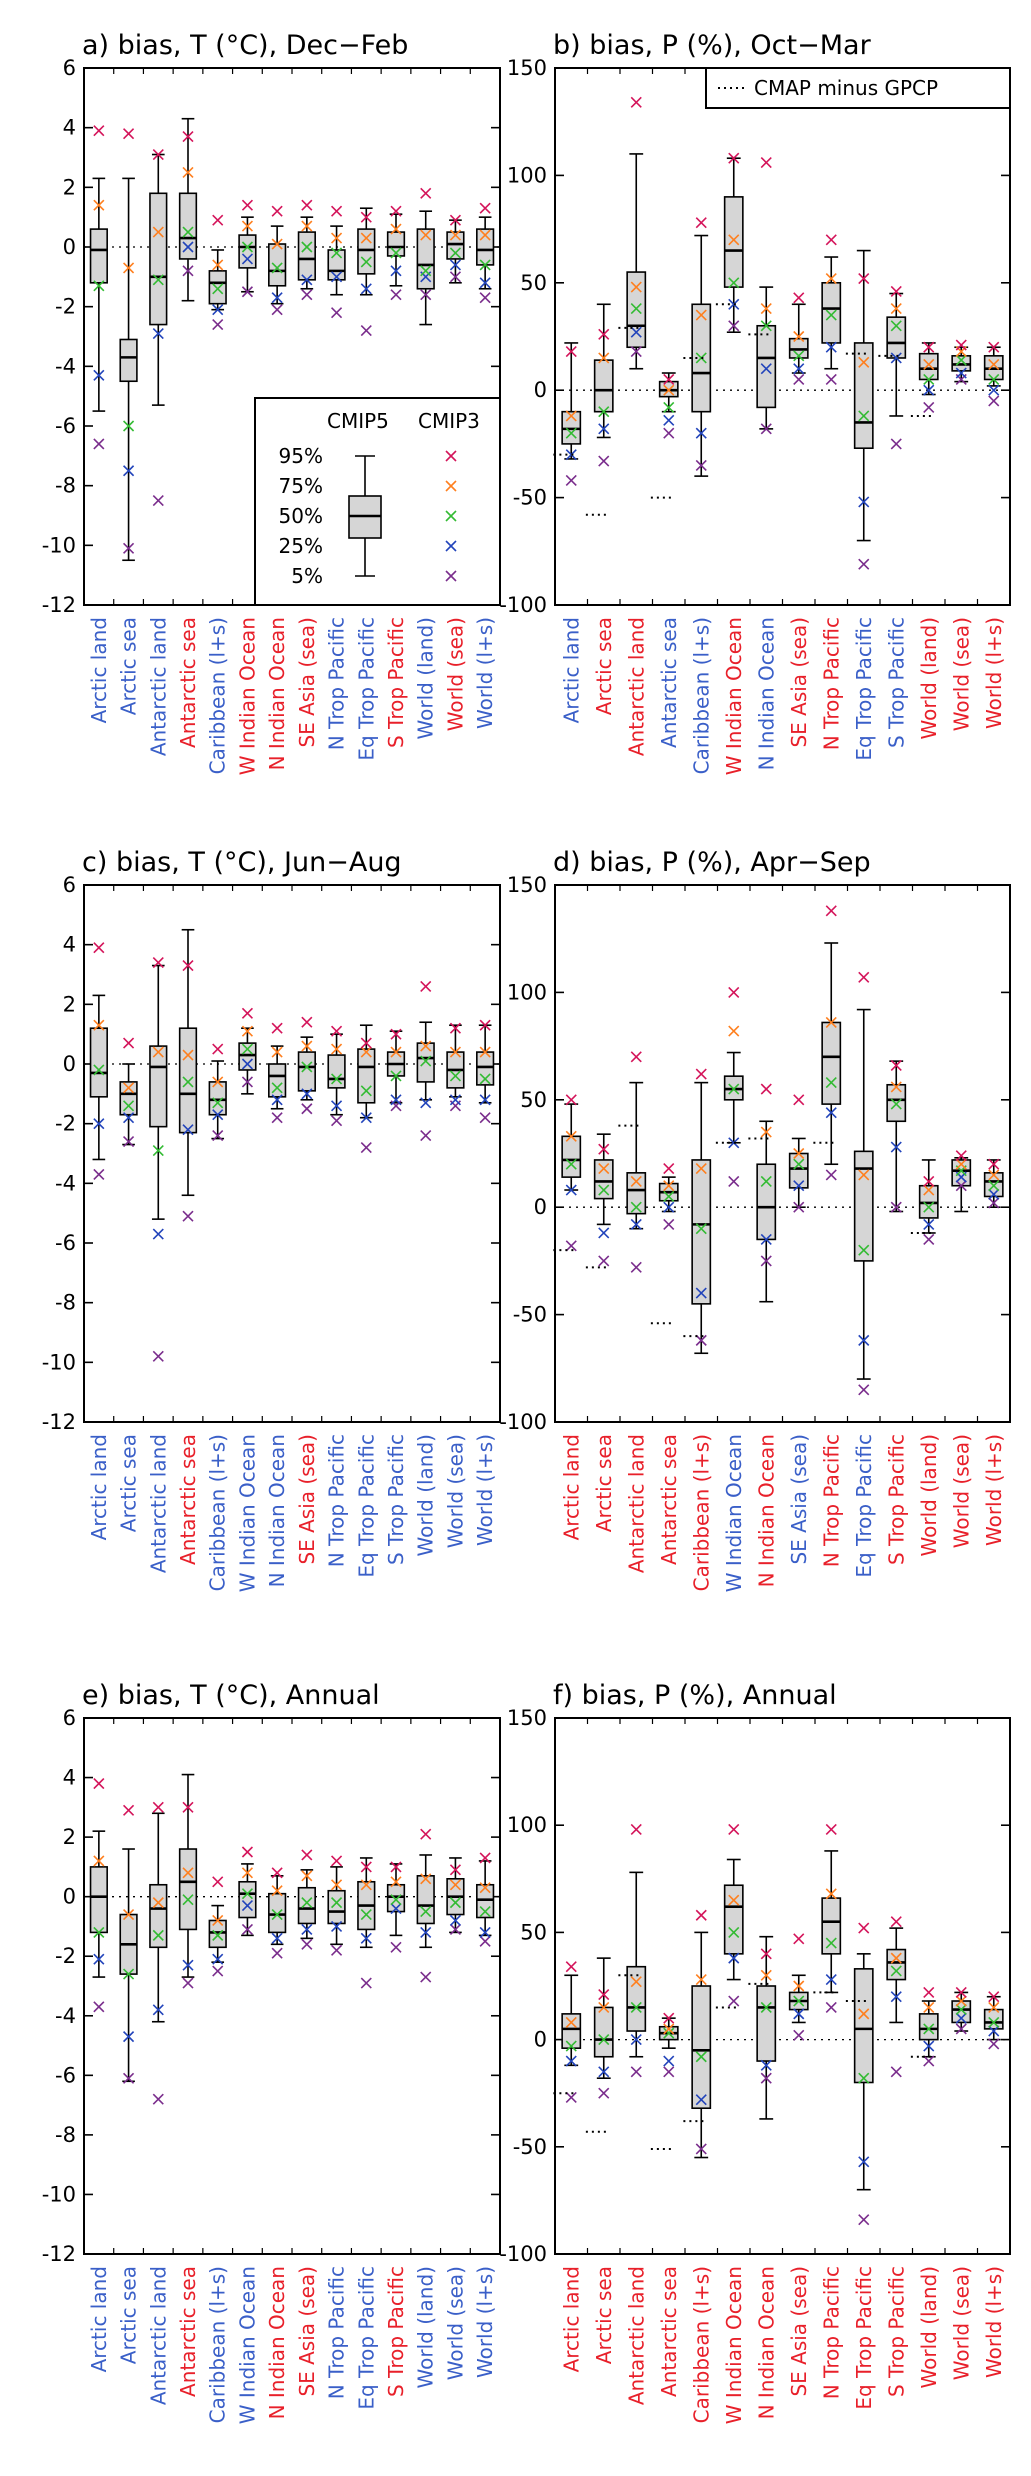  Describe the element at coordinates (426, 678) in the screenshot. I see `category-label: World (land)` at that location.